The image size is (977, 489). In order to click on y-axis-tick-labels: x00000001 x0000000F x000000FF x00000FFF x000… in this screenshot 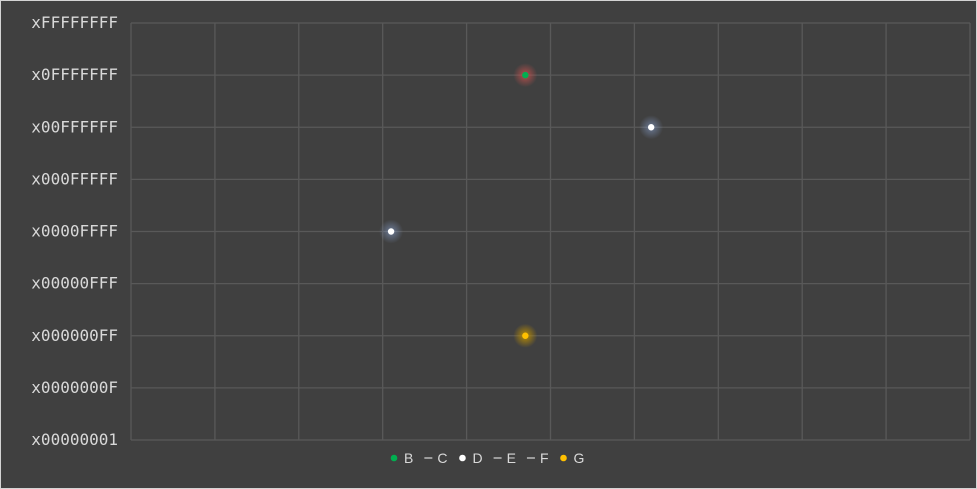, I will do `click(74, 231)`.